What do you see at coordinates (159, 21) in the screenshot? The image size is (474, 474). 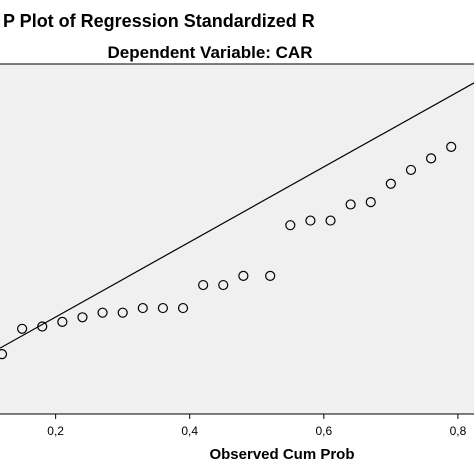 I see `chart-title: P Plot of Regression Standardized R` at bounding box center [159, 21].